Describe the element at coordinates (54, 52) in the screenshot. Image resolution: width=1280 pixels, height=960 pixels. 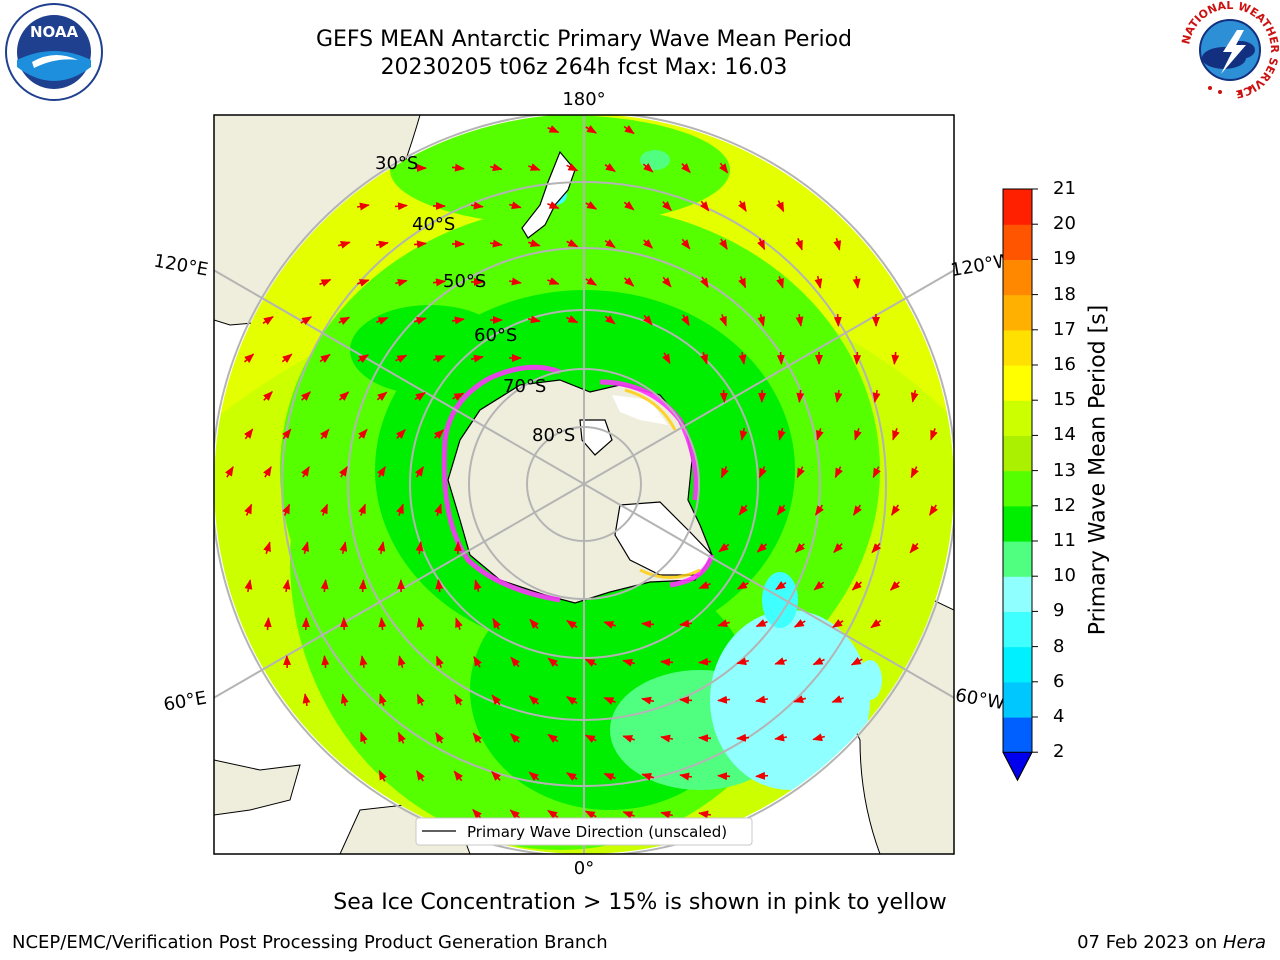
I see `noaa-logo: NOAA` at that location.